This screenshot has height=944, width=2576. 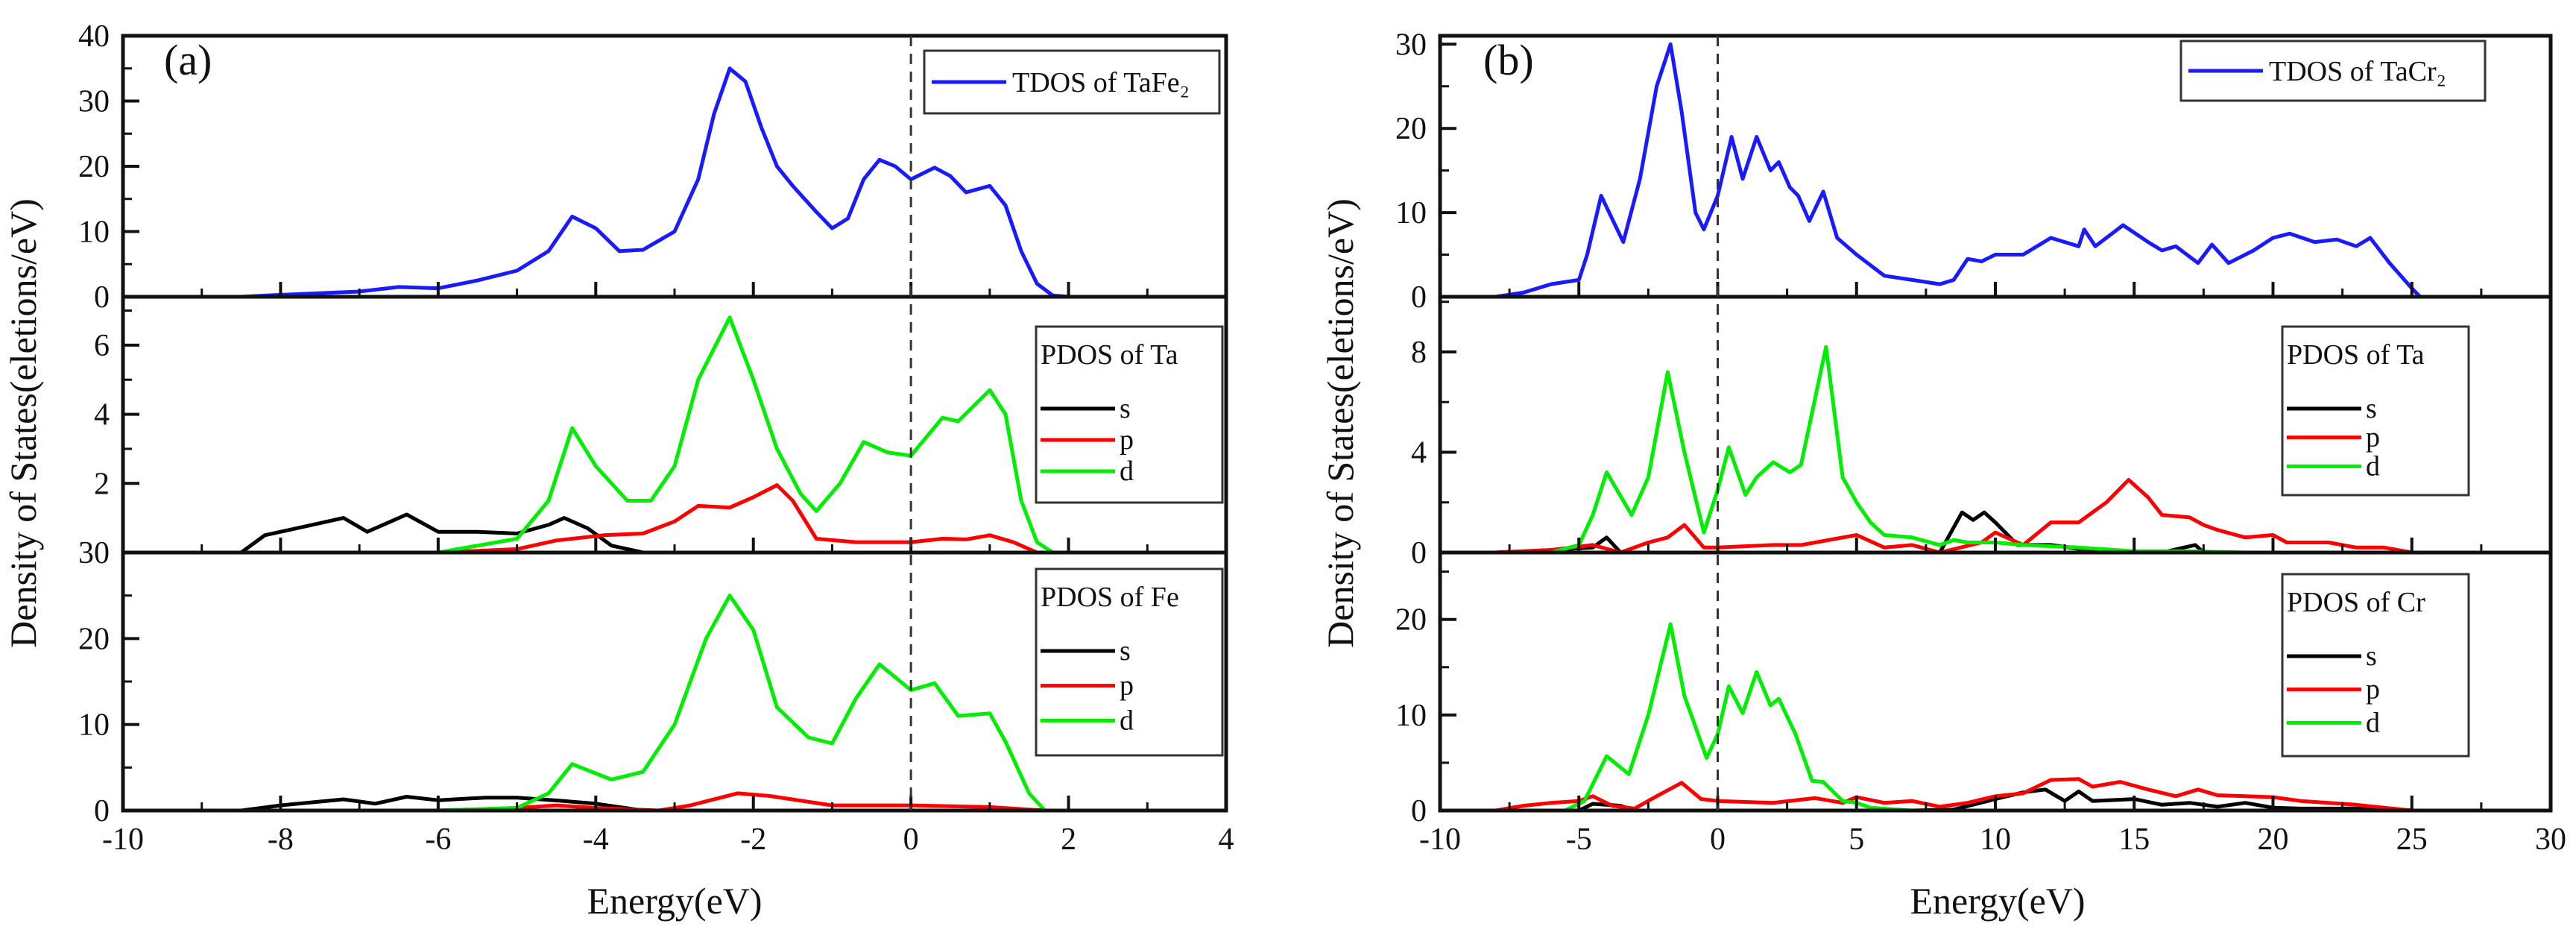 I want to click on legend-entry: TDOS of TaCr₂, so click(x=2357, y=71).